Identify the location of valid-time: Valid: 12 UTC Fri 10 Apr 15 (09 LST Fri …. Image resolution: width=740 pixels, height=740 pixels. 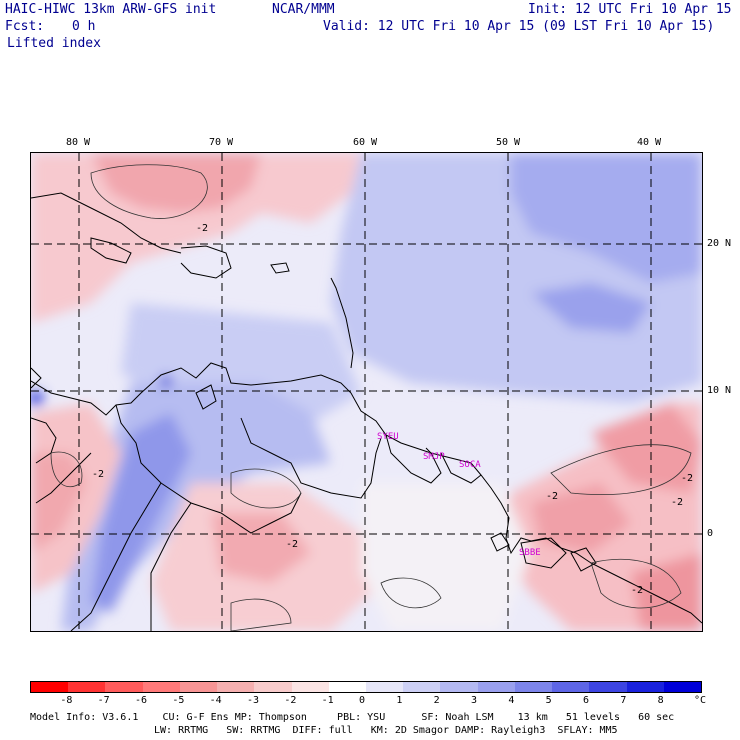
(519, 26).